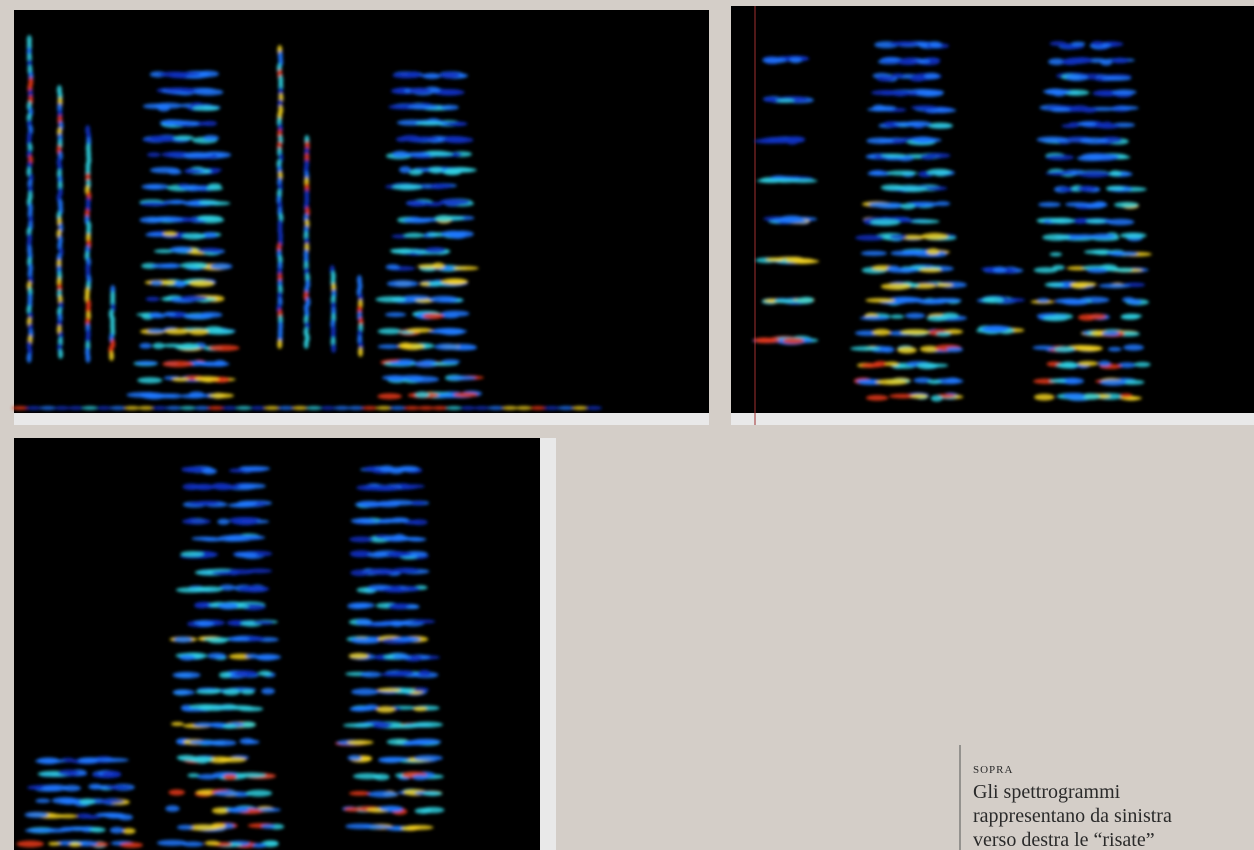 Image resolution: width=1254 pixels, height=850 pixels. Describe the element at coordinates (1047, 792) in the screenshot. I see `caption-line: Gli spettrogrammi` at that location.